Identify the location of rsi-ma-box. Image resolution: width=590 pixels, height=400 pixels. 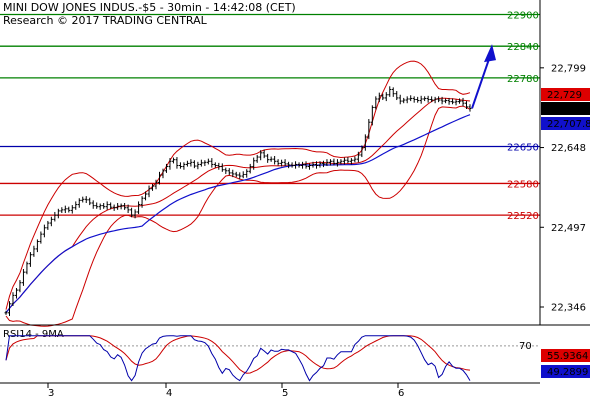
(565, 355).